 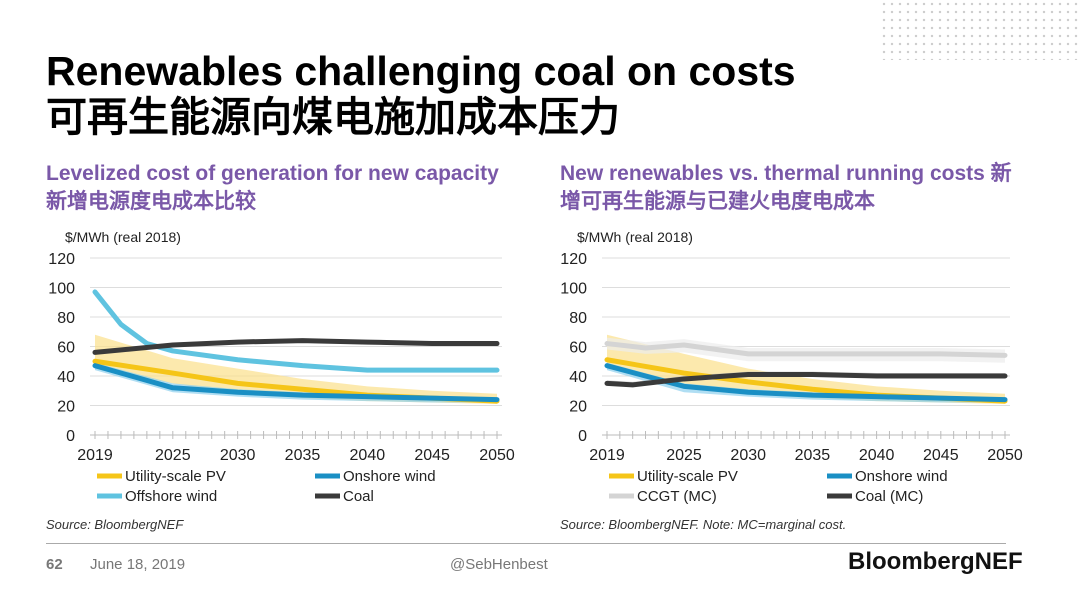 I want to click on footer-divider, so click(x=526, y=543).